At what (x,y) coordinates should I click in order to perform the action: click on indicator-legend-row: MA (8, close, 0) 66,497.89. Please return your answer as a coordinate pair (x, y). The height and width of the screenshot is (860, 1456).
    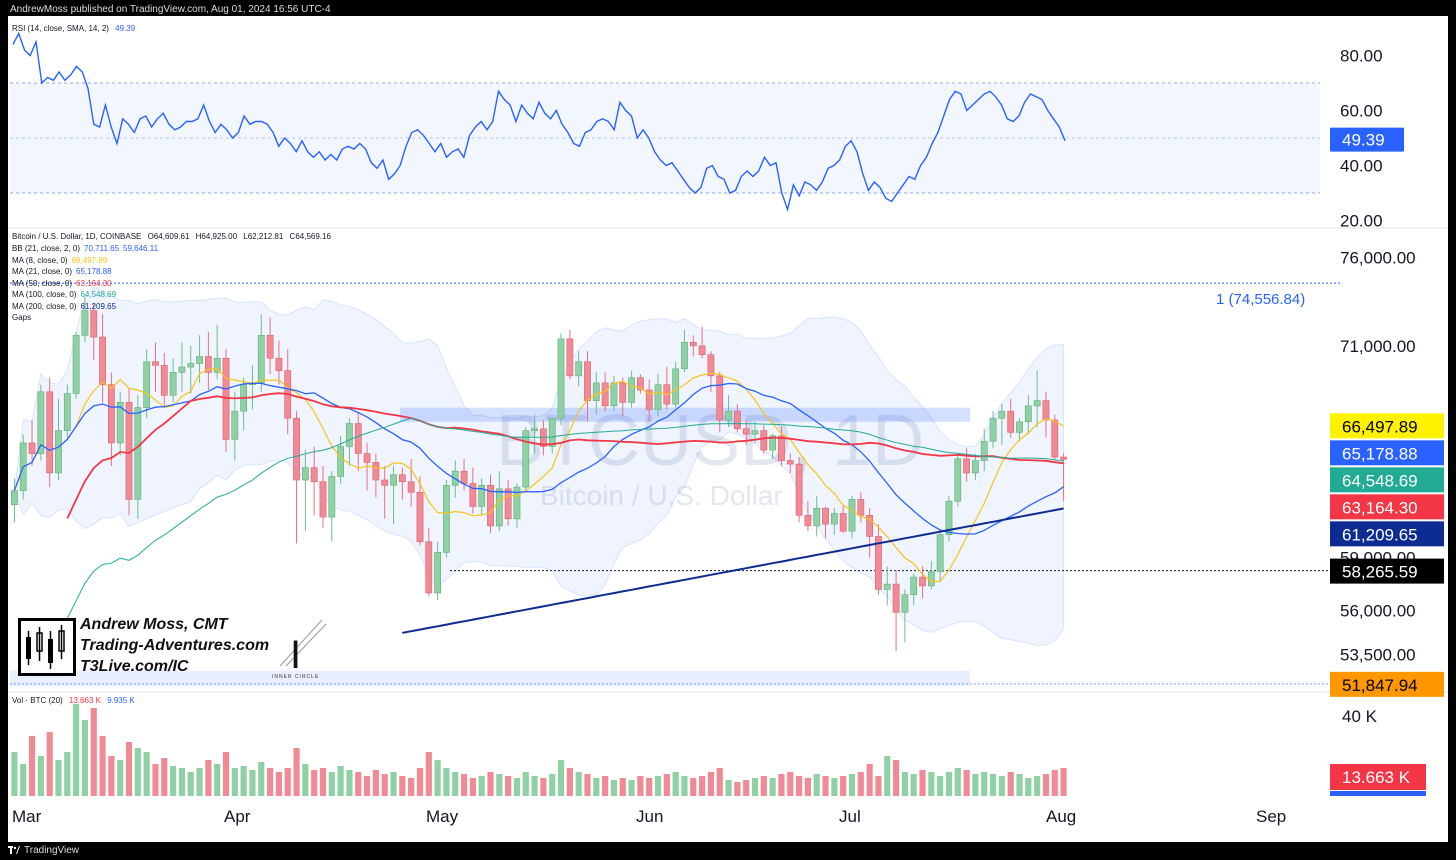
    Looking at the image, I should click on (59, 260).